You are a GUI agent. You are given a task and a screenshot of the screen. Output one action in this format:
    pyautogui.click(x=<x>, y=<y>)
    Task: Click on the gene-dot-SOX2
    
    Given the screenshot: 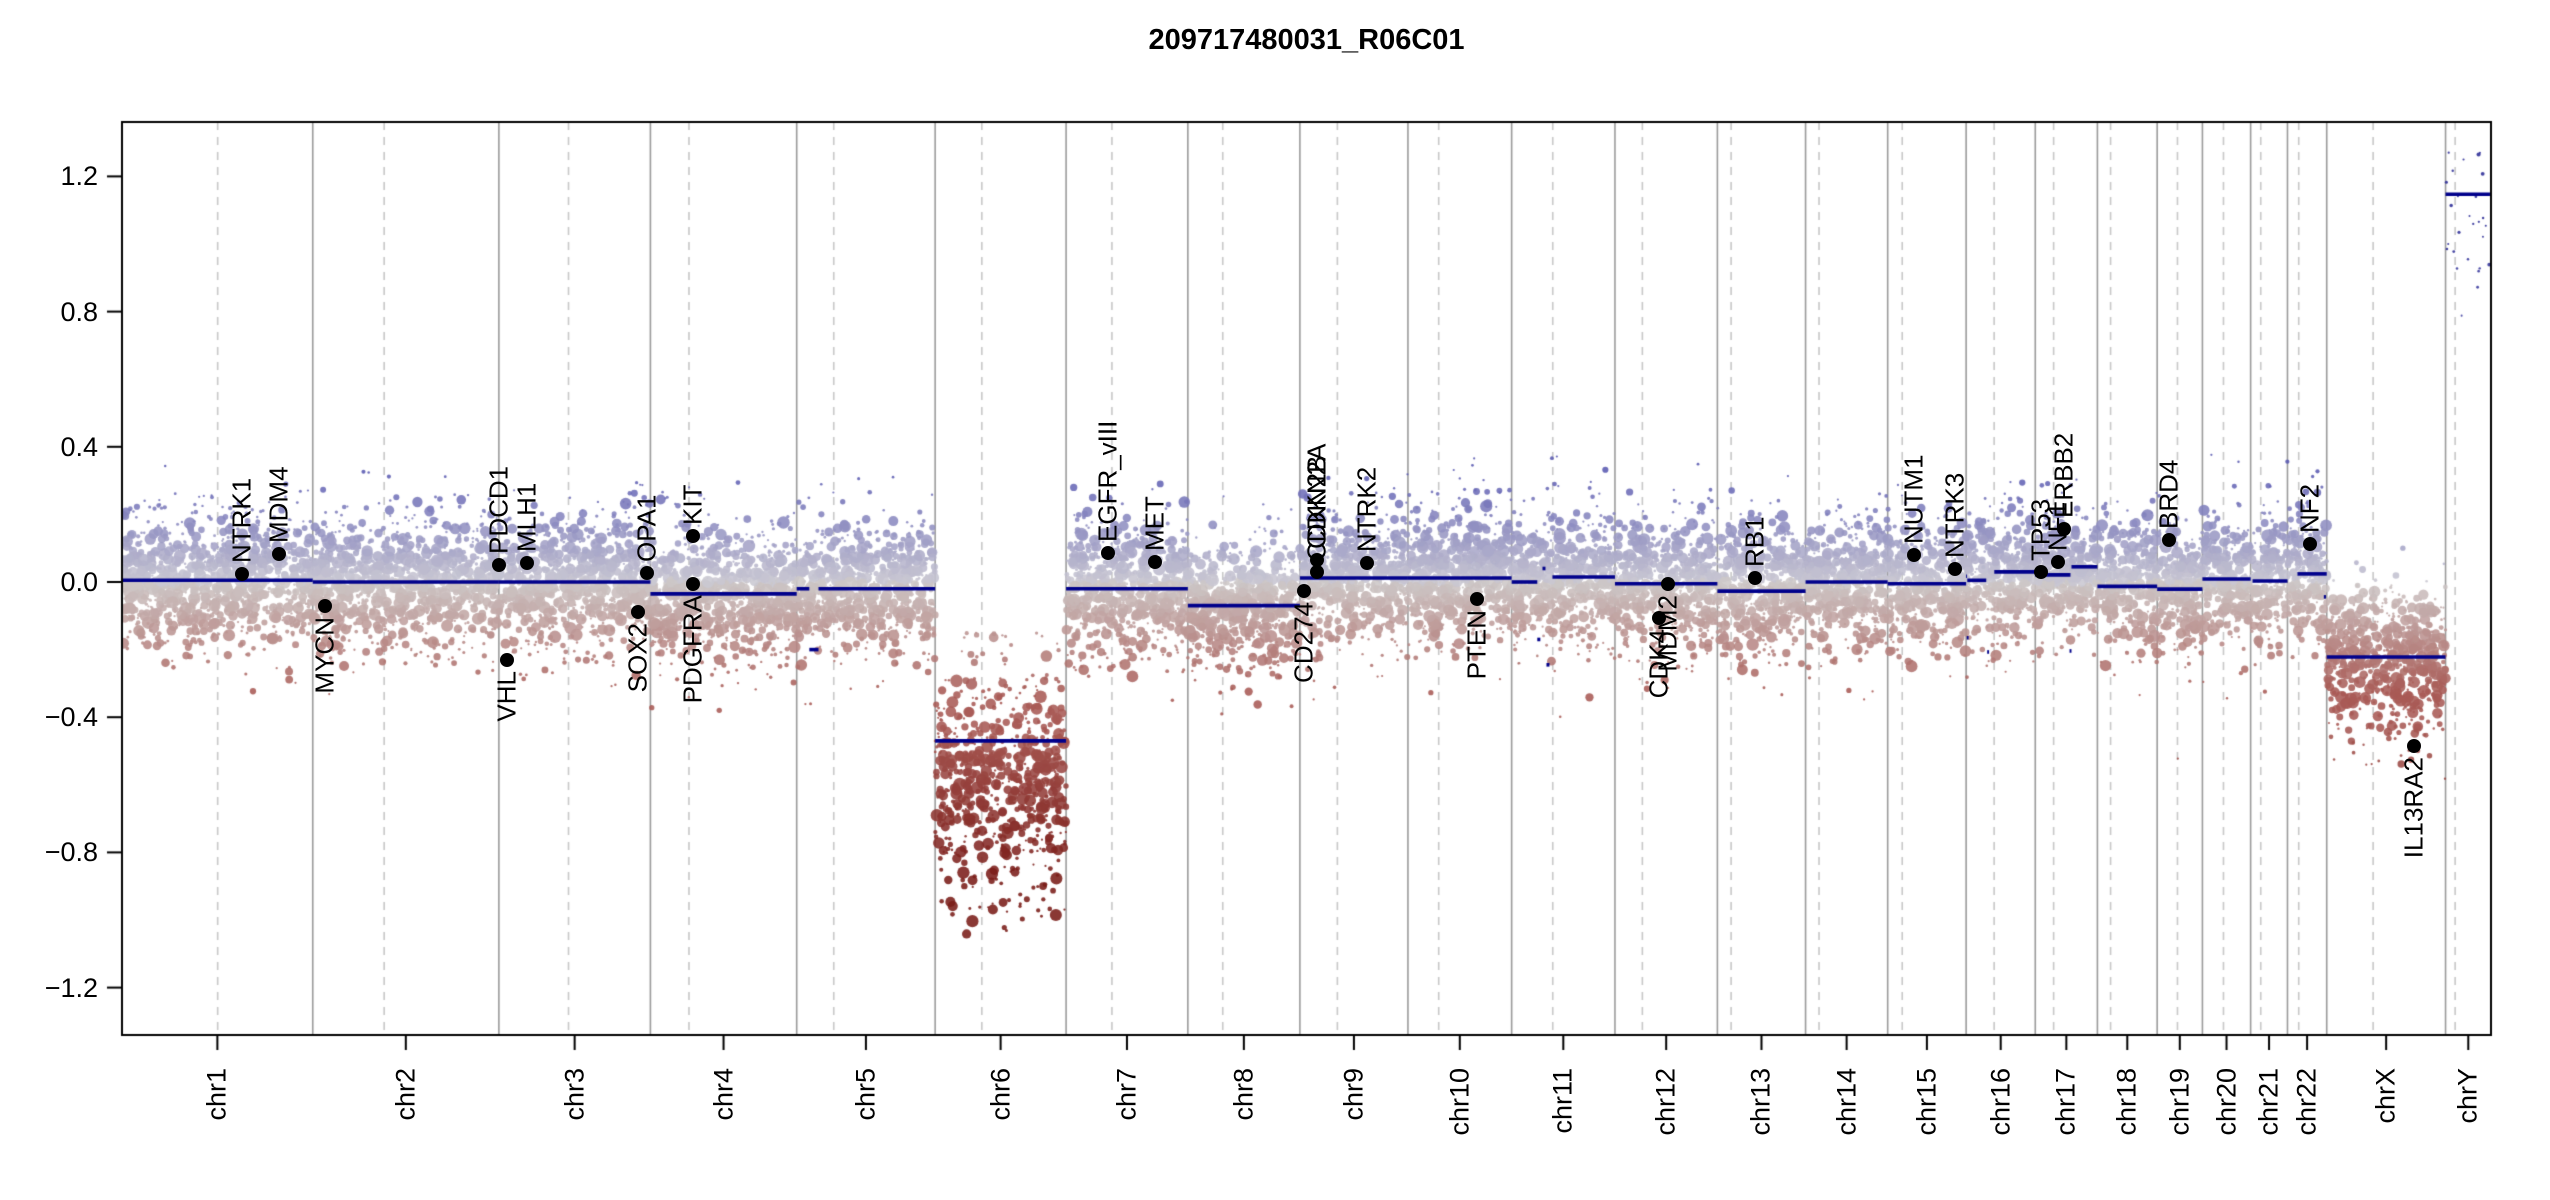 What is the action you would take?
    pyautogui.click(x=637, y=611)
    